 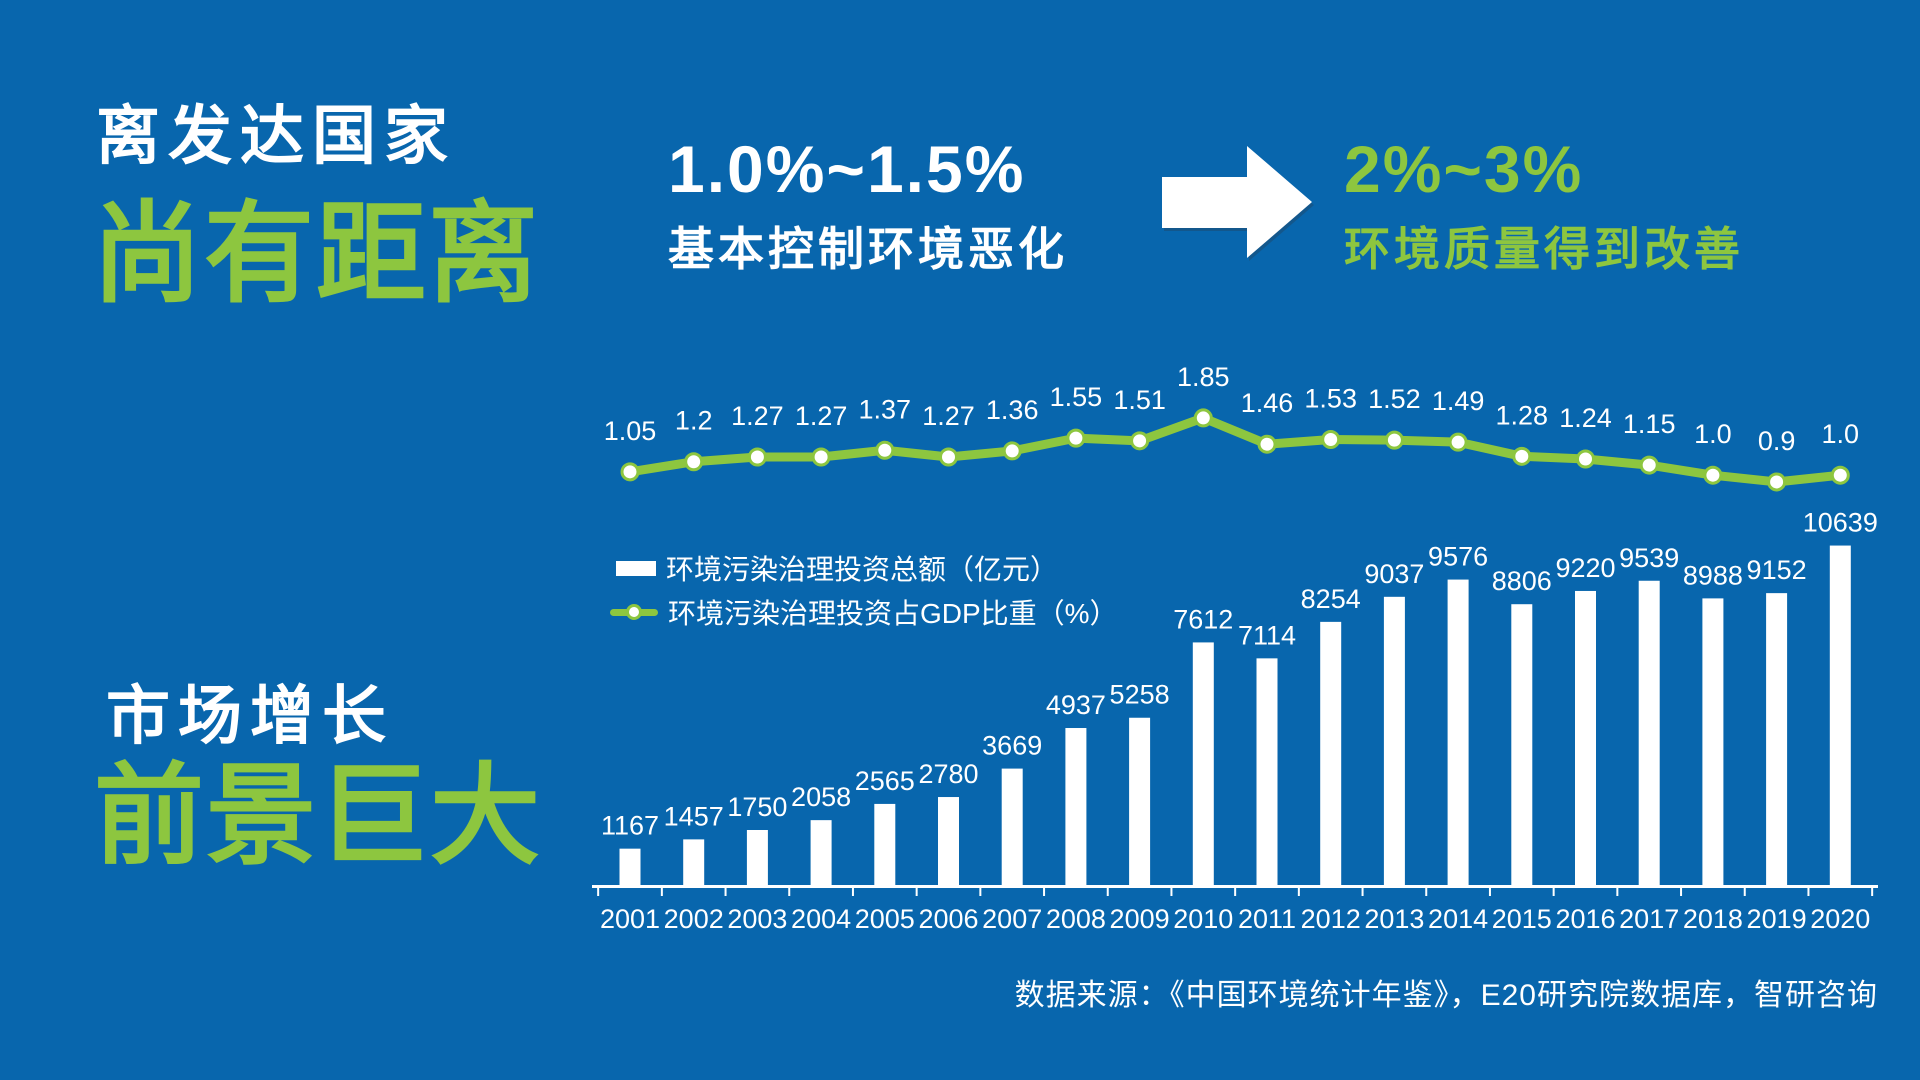 I want to click on bar-label-2001: 1167, so click(x=630, y=826).